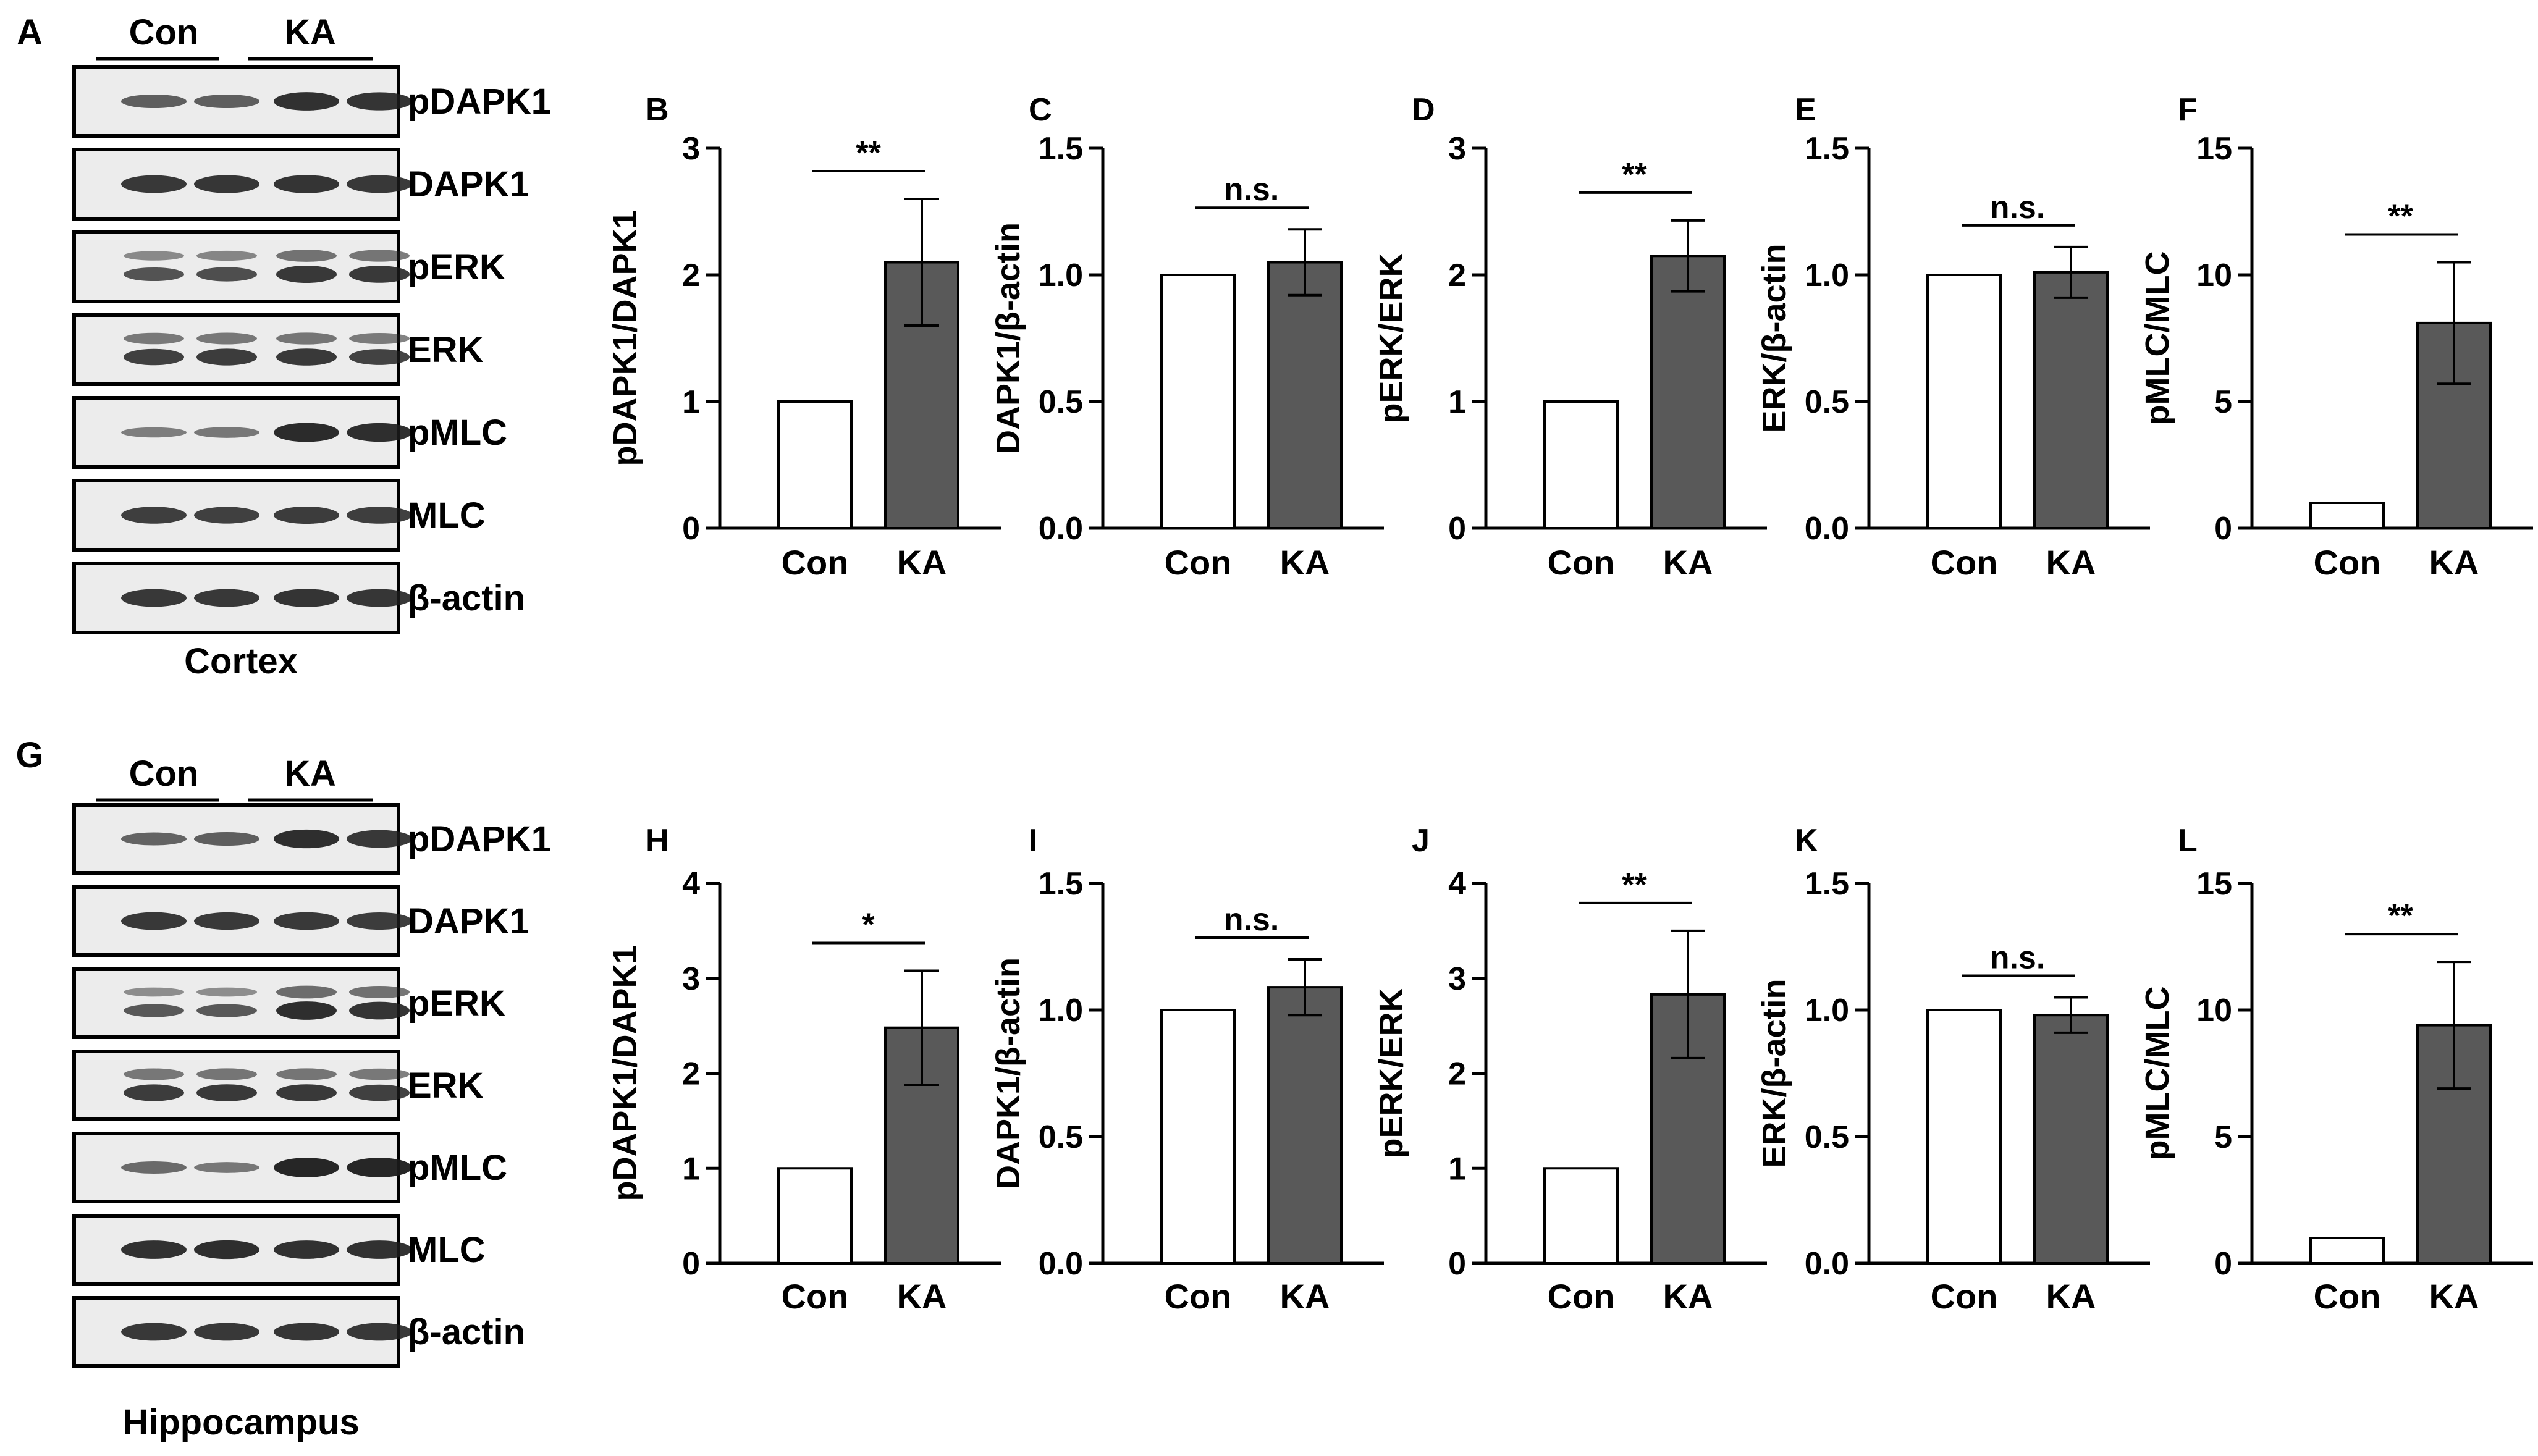  I want to click on blot-row-label: β-actin, so click(466, 1332).